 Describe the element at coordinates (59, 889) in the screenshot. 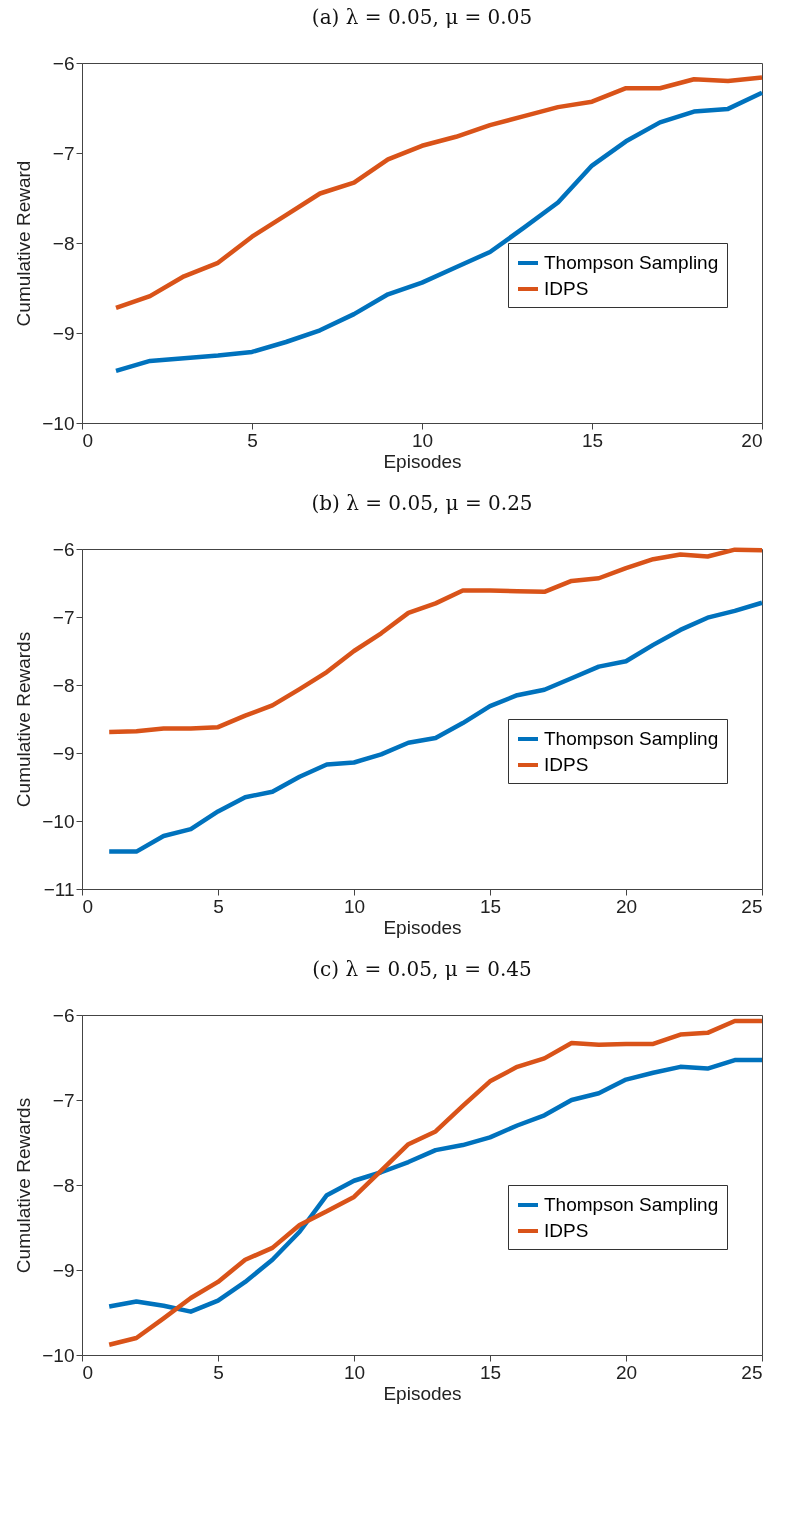

I see `y-tick-label: −11` at that location.